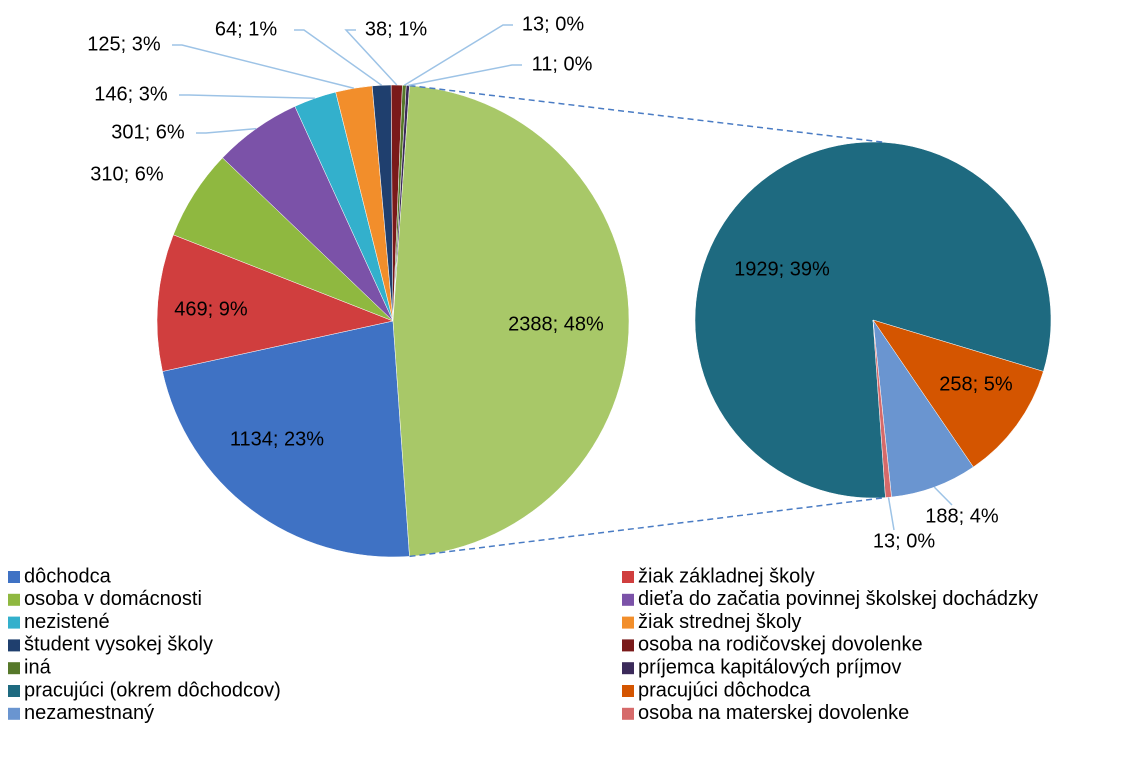  Describe the element at coordinates (719, 622) in the screenshot. I see `legend-label: žiak strednej školy` at that location.